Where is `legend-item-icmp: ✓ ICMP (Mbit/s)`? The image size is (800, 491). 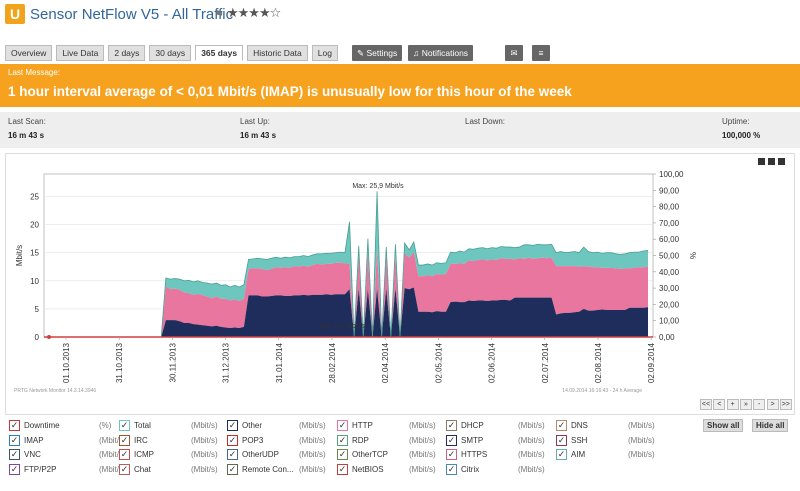
legend-item-icmp: ✓ ICMP (Mbit/s) is located at coordinates (173, 455).